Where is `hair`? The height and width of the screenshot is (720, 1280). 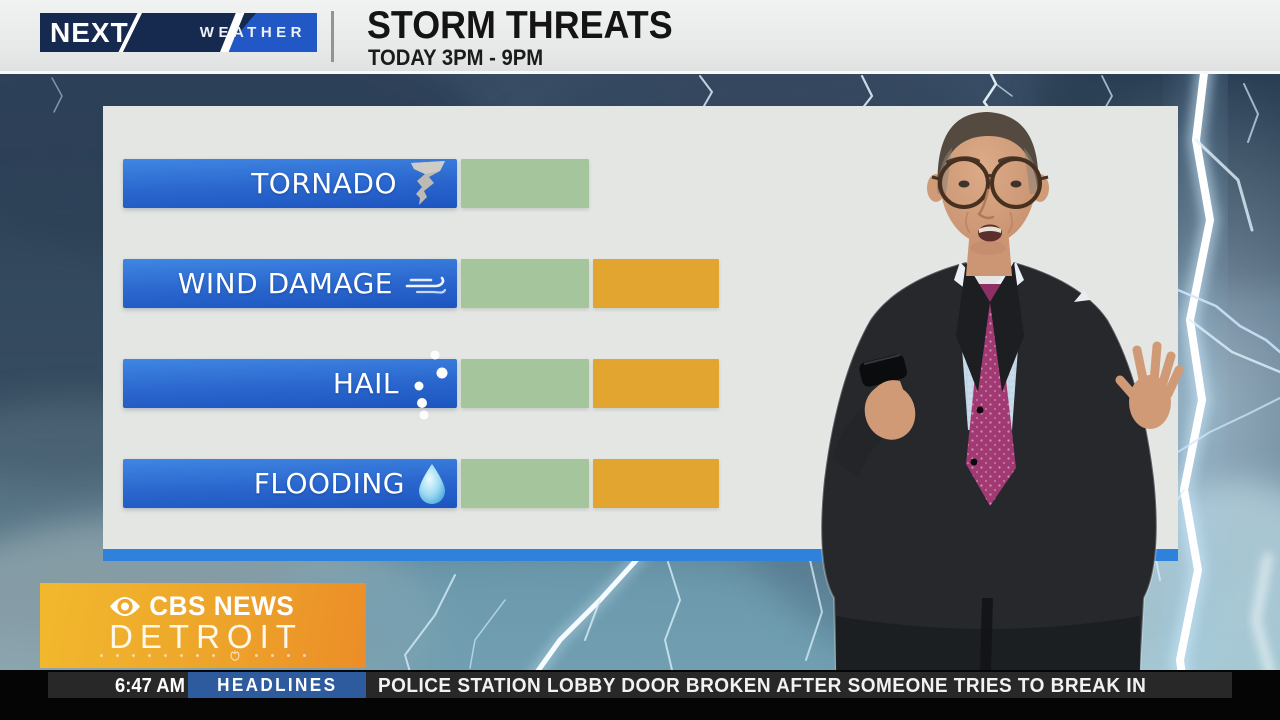 hair is located at coordinates (988, 153).